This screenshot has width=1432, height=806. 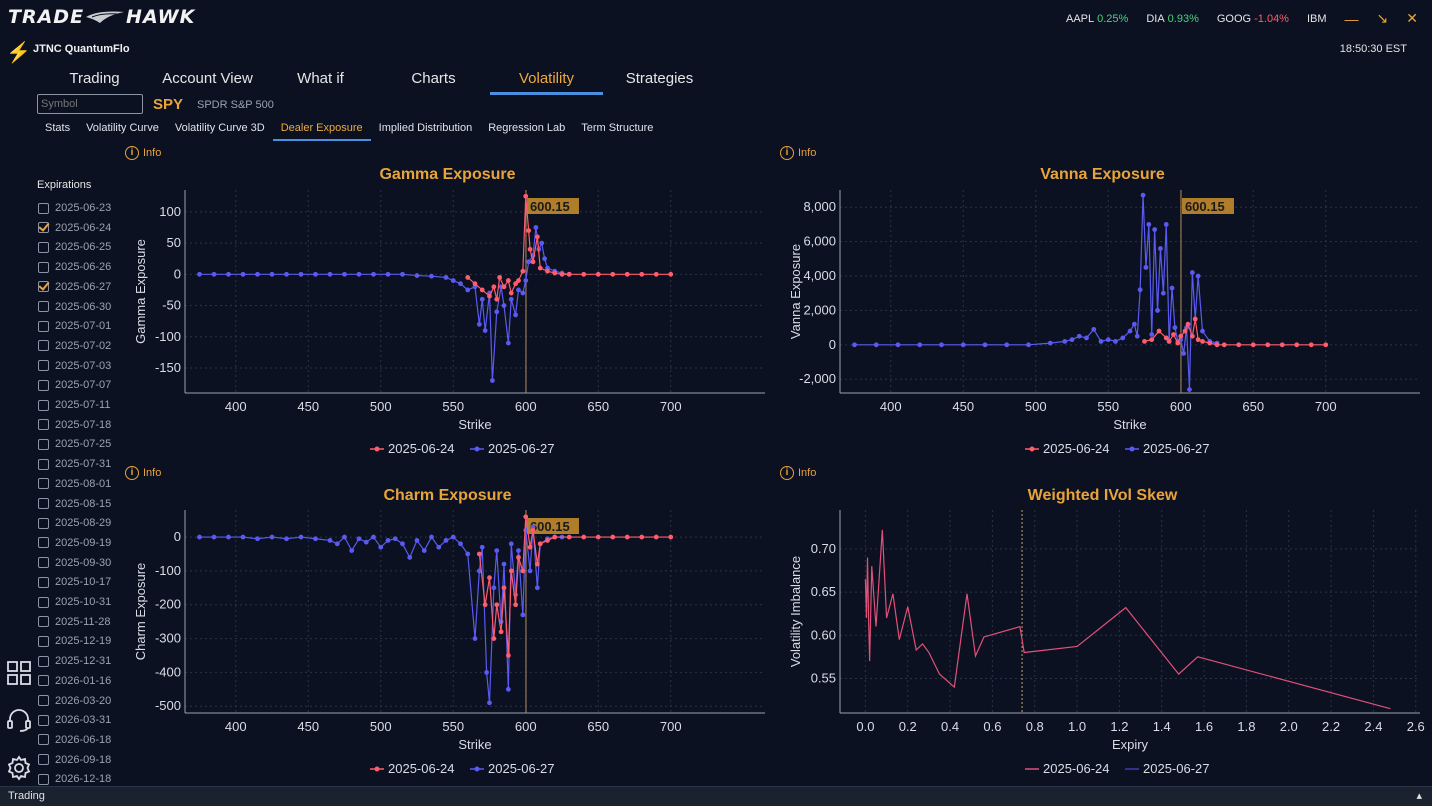 What do you see at coordinates (74, 228) in the screenshot?
I see `expiration-item: 2025-06-24` at bounding box center [74, 228].